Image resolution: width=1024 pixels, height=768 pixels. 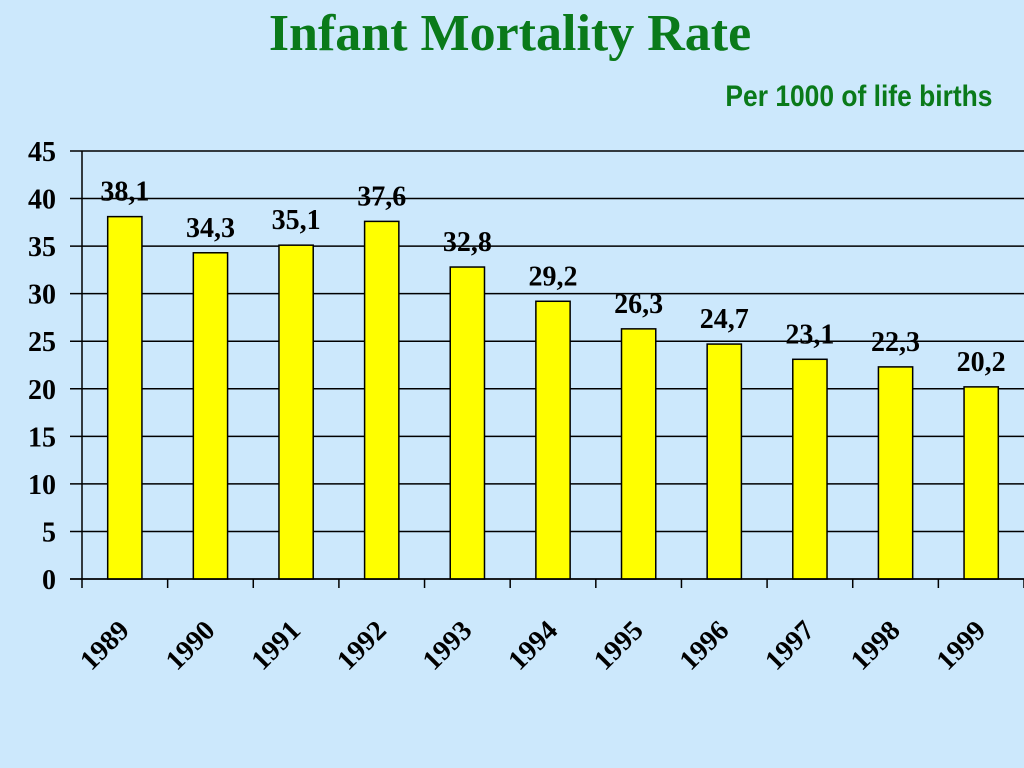 I want to click on data-label: 22,3, so click(x=895, y=342).